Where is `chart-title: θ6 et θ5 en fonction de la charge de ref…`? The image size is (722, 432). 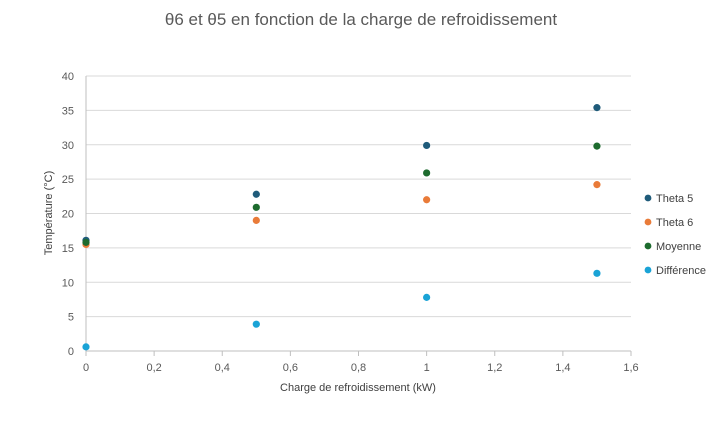 chart-title: θ6 et θ5 en fonction de la charge de ref… is located at coordinates (361, 19).